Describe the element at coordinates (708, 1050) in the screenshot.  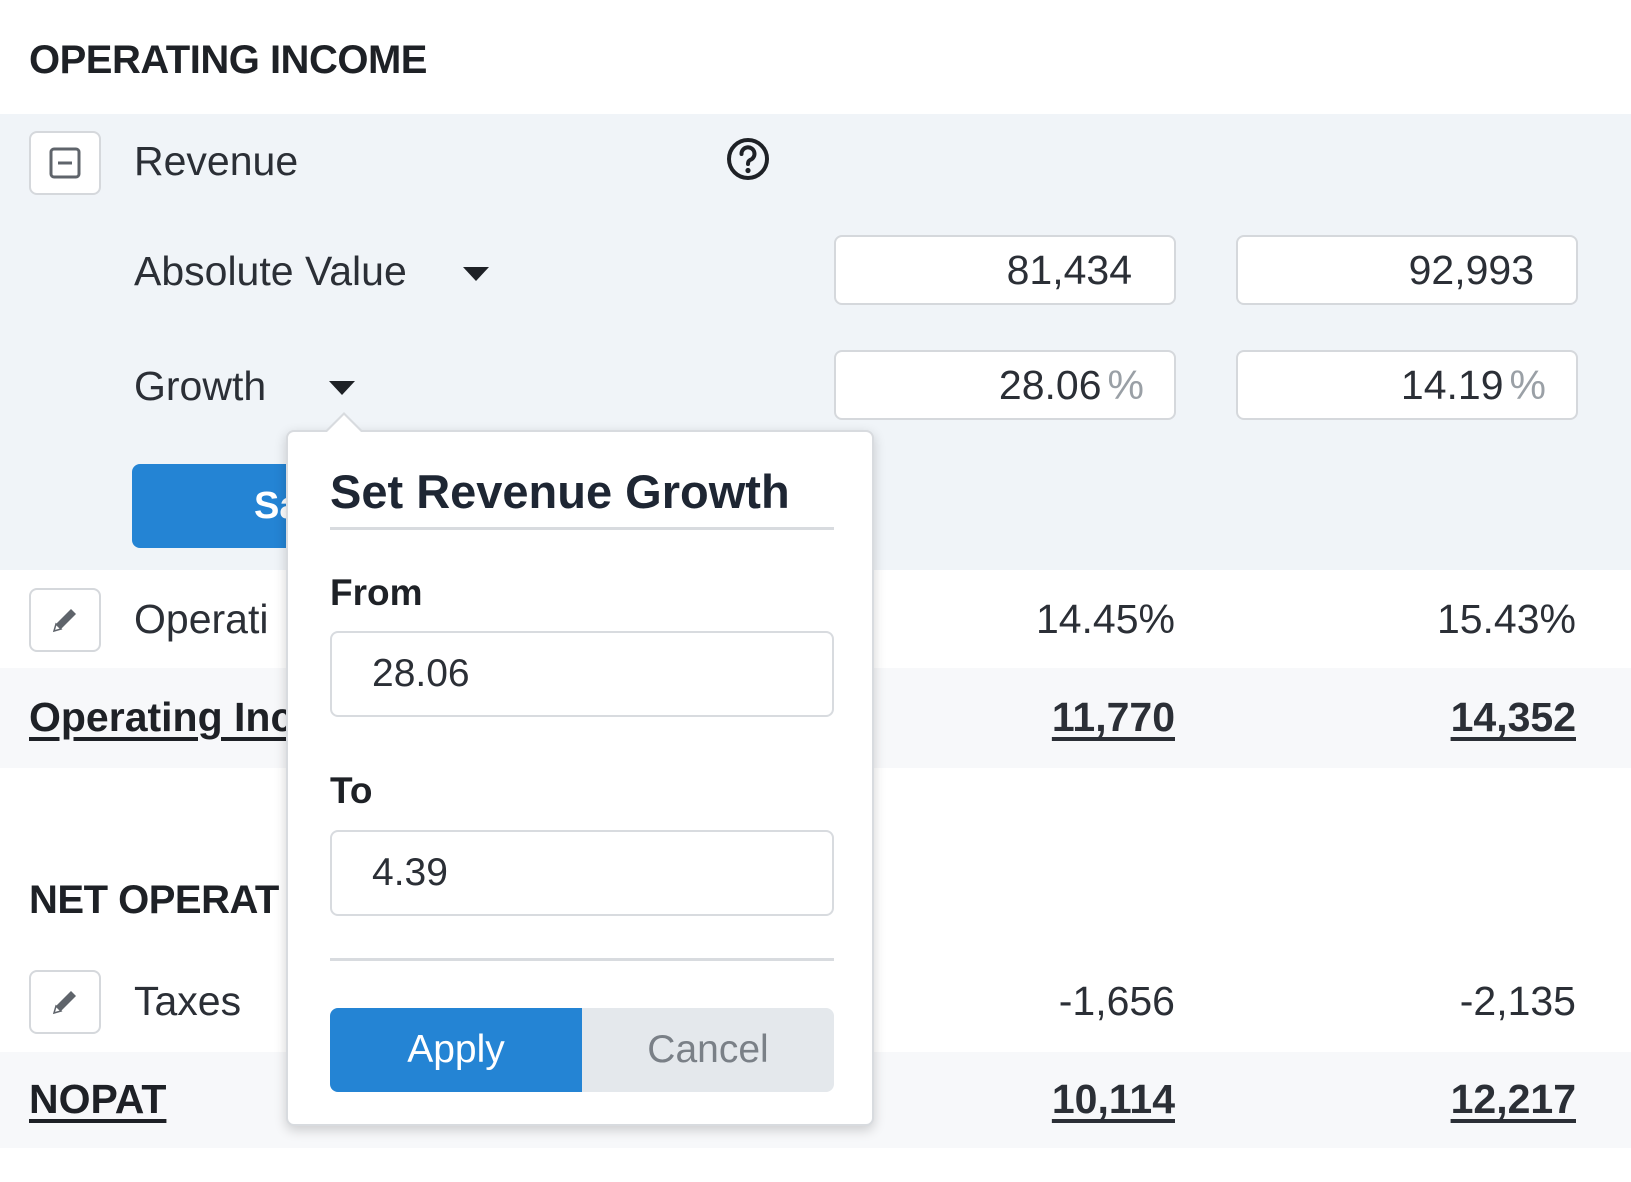
I see `cancel-button: Cancel` at that location.